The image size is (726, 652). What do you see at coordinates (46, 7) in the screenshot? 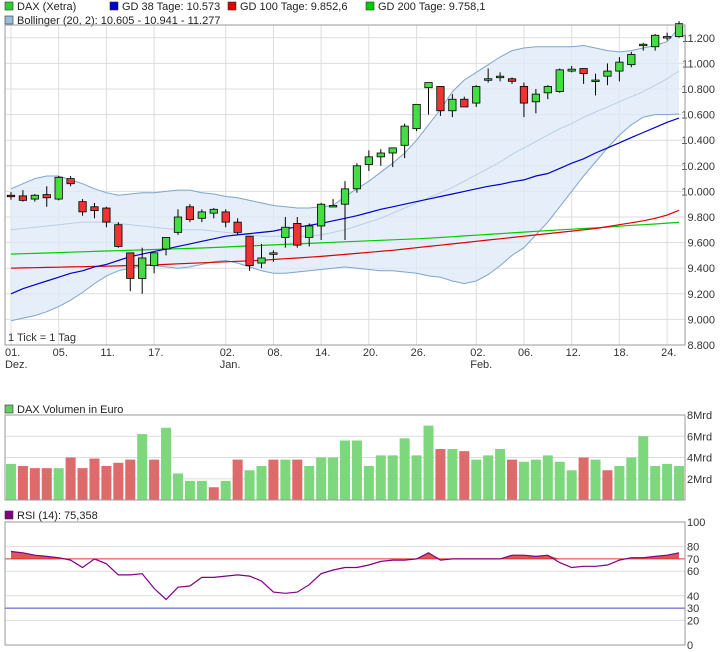
I see `legend-label: DAX (Xetra)` at bounding box center [46, 7].